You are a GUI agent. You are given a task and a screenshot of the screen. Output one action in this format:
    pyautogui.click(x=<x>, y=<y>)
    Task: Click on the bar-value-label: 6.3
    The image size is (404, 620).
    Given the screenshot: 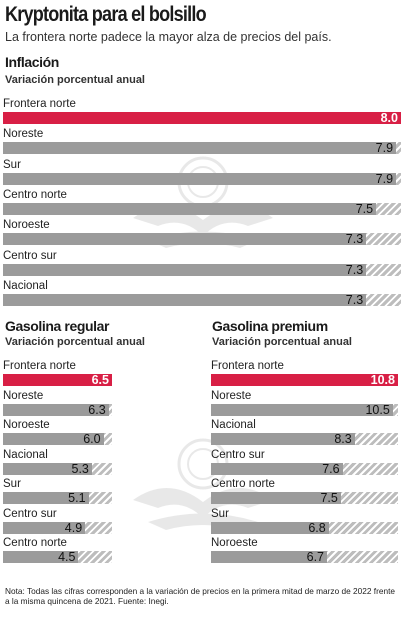 What is the action you would take?
    pyautogui.click(x=97, y=409)
    